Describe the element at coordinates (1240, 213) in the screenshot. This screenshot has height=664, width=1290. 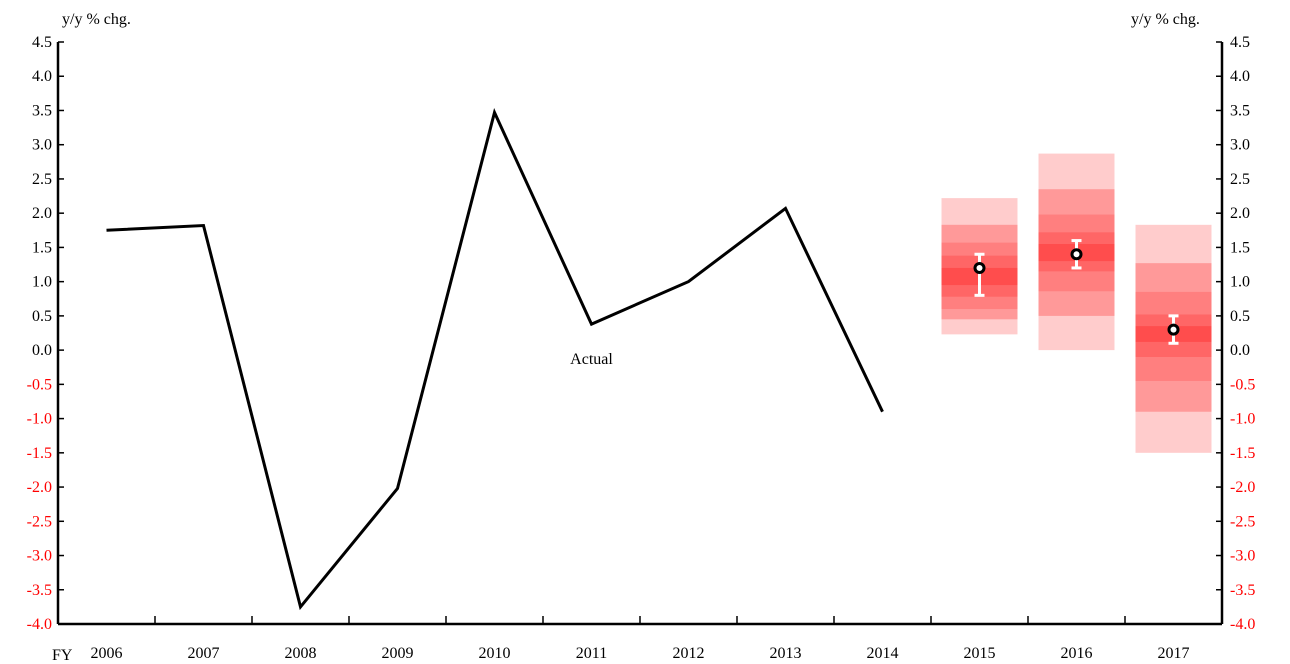
I see `right-y-tick-label: 2.0` at that location.